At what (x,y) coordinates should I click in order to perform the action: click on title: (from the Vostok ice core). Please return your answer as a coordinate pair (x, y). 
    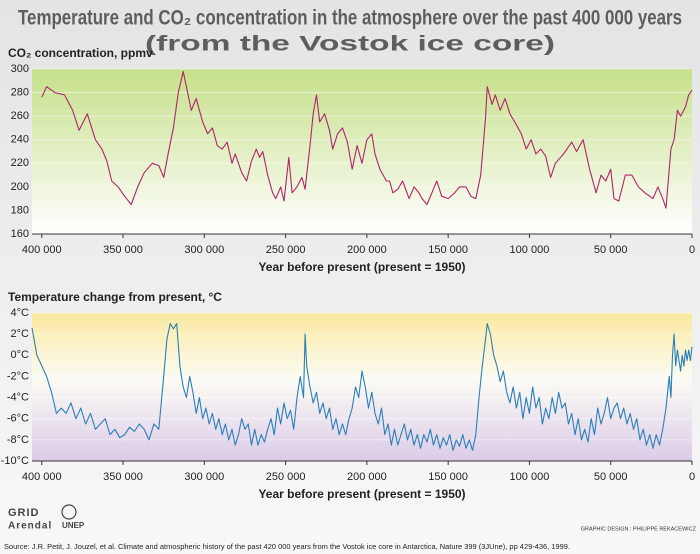
    Looking at the image, I should click on (350, 44).